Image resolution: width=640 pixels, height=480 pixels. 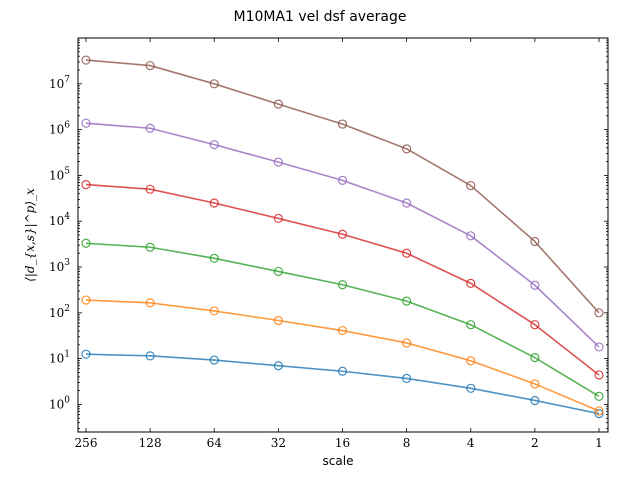 I want to click on y-tick-label: 10², so click(x=59, y=312).